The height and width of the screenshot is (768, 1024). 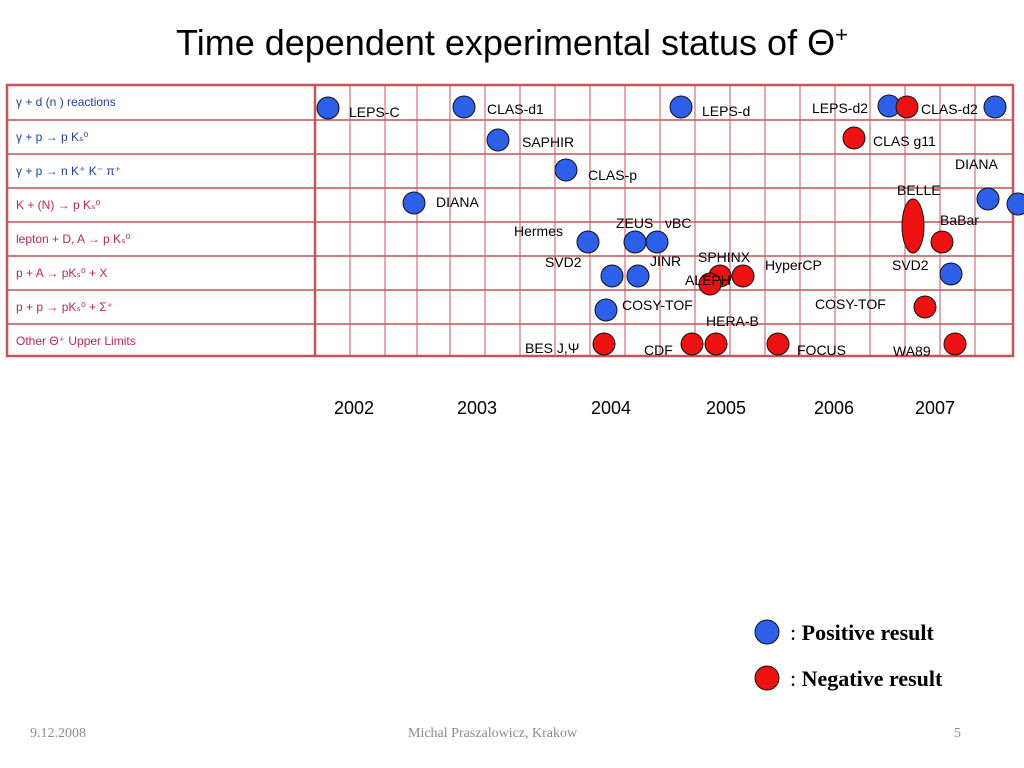 What do you see at coordinates (62, 273) in the screenshot?
I see `row-label: p + A → pKₛ⁰ + X` at bounding box center [62, 273].